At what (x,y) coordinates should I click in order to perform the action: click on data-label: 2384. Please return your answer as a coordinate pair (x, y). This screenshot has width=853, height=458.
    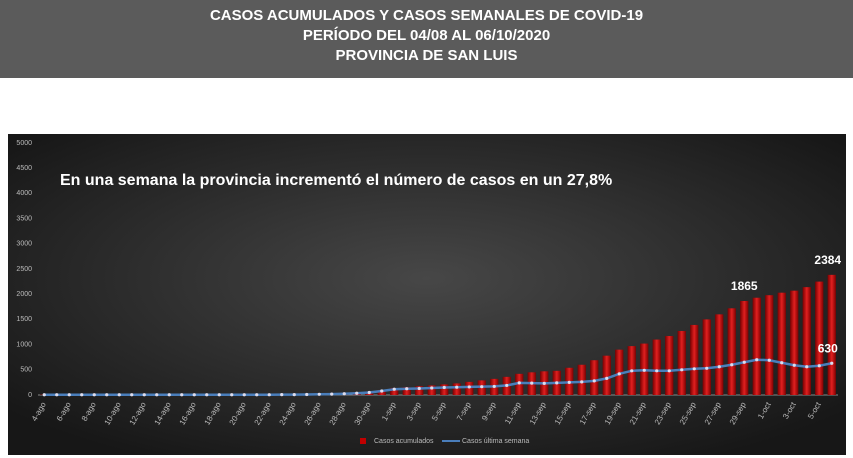
    Looking at the image, I should click on (827, 260).